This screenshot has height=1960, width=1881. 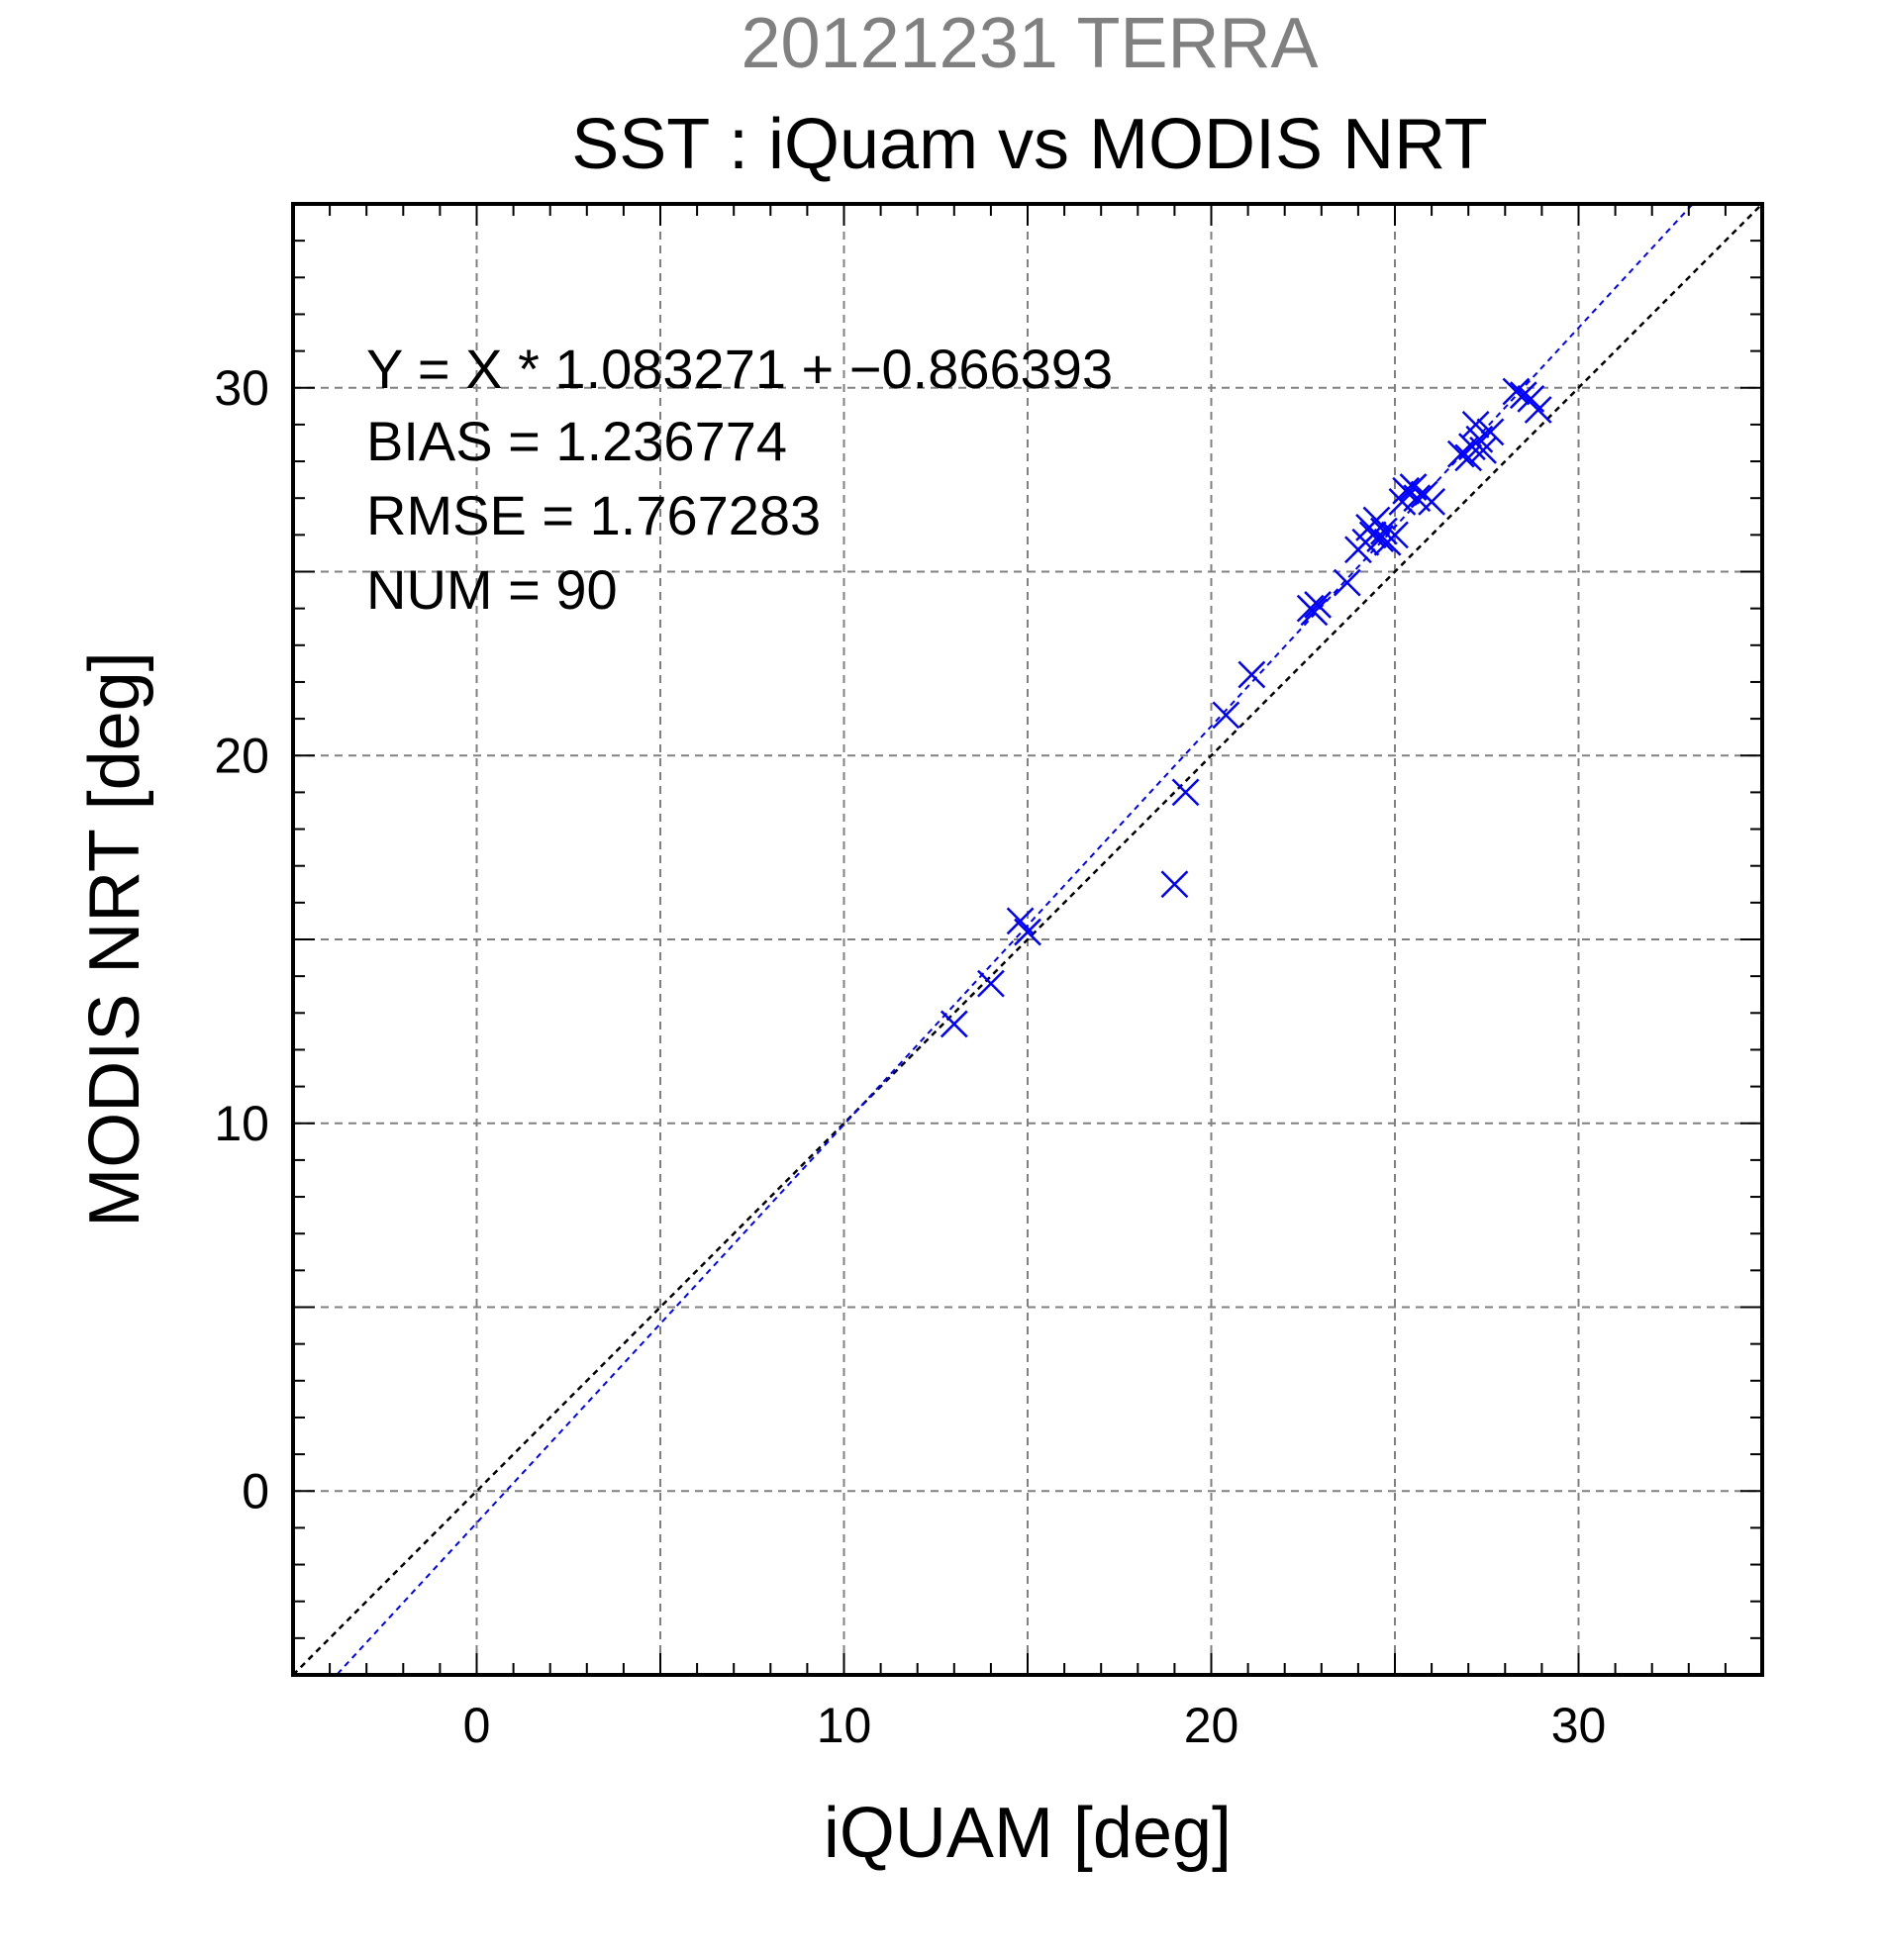 I want to click on y-tick-label: 0, so click(x=255, y=1491).